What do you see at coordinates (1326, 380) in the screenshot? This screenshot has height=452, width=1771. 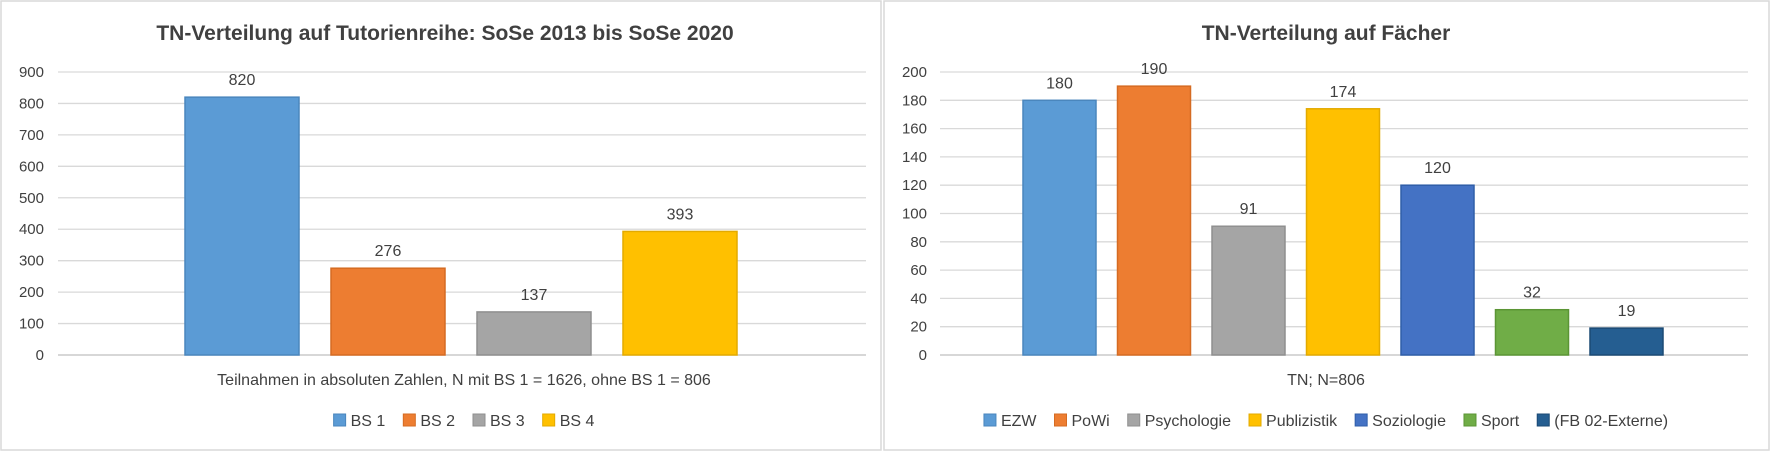 I see `right-chart-xlabel: TN; N=806` at bounding box center [1326, 380].